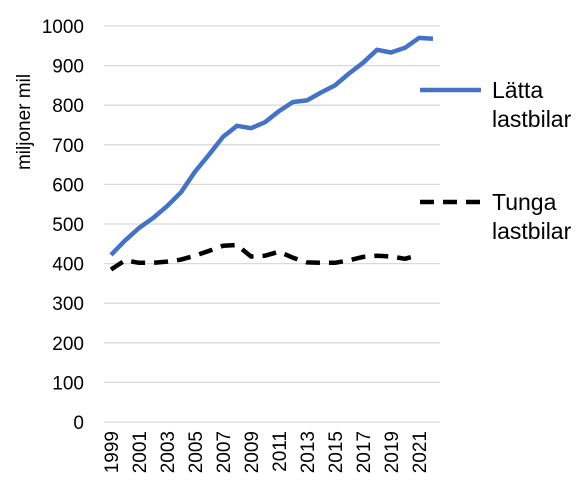 The width and height of the screenshot is (578, 487). Describe the element at coordinates (517, 90) in the screenshot. I see `legend-label-light-trucks-1: Lätta` at that location.